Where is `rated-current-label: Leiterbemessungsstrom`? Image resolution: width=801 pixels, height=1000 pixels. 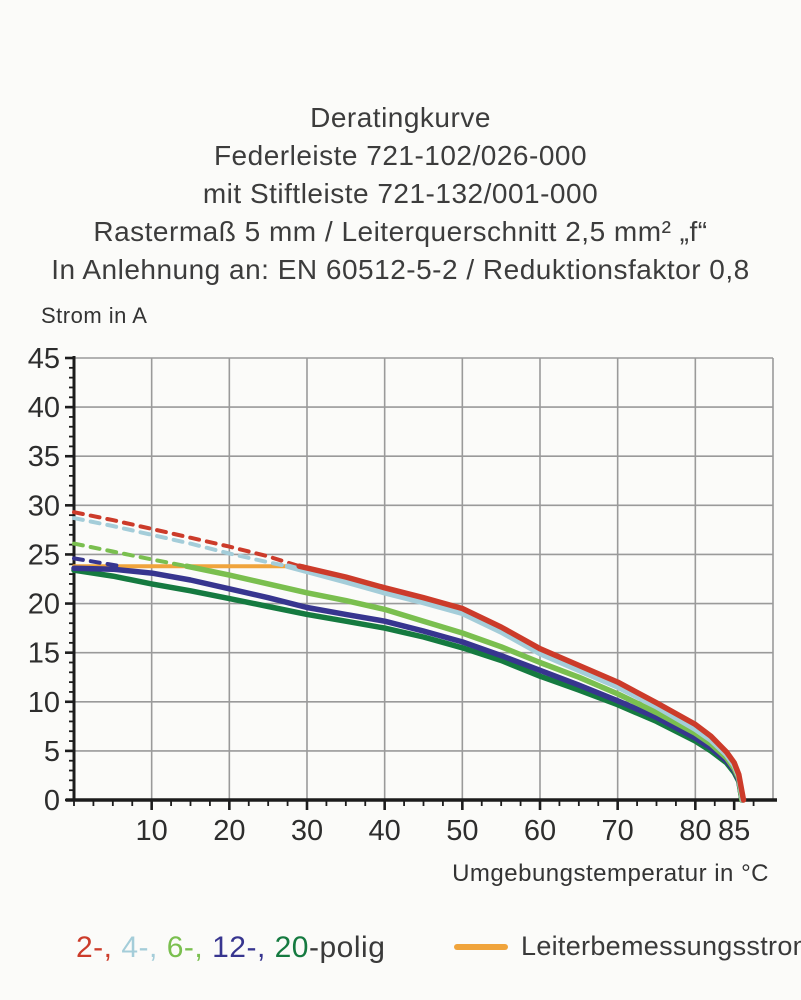 rated-current-label: Leiterbemessungsstrom is located at coordinates (661, 946).